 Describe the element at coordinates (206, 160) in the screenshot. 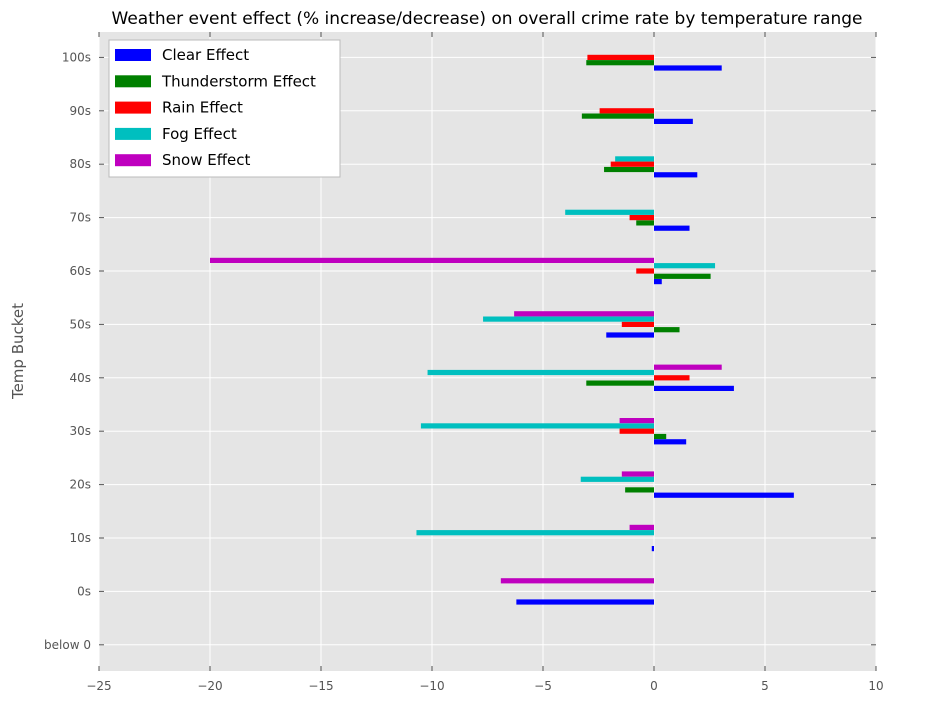

I see `legend-label: Snow Effect` at that location.